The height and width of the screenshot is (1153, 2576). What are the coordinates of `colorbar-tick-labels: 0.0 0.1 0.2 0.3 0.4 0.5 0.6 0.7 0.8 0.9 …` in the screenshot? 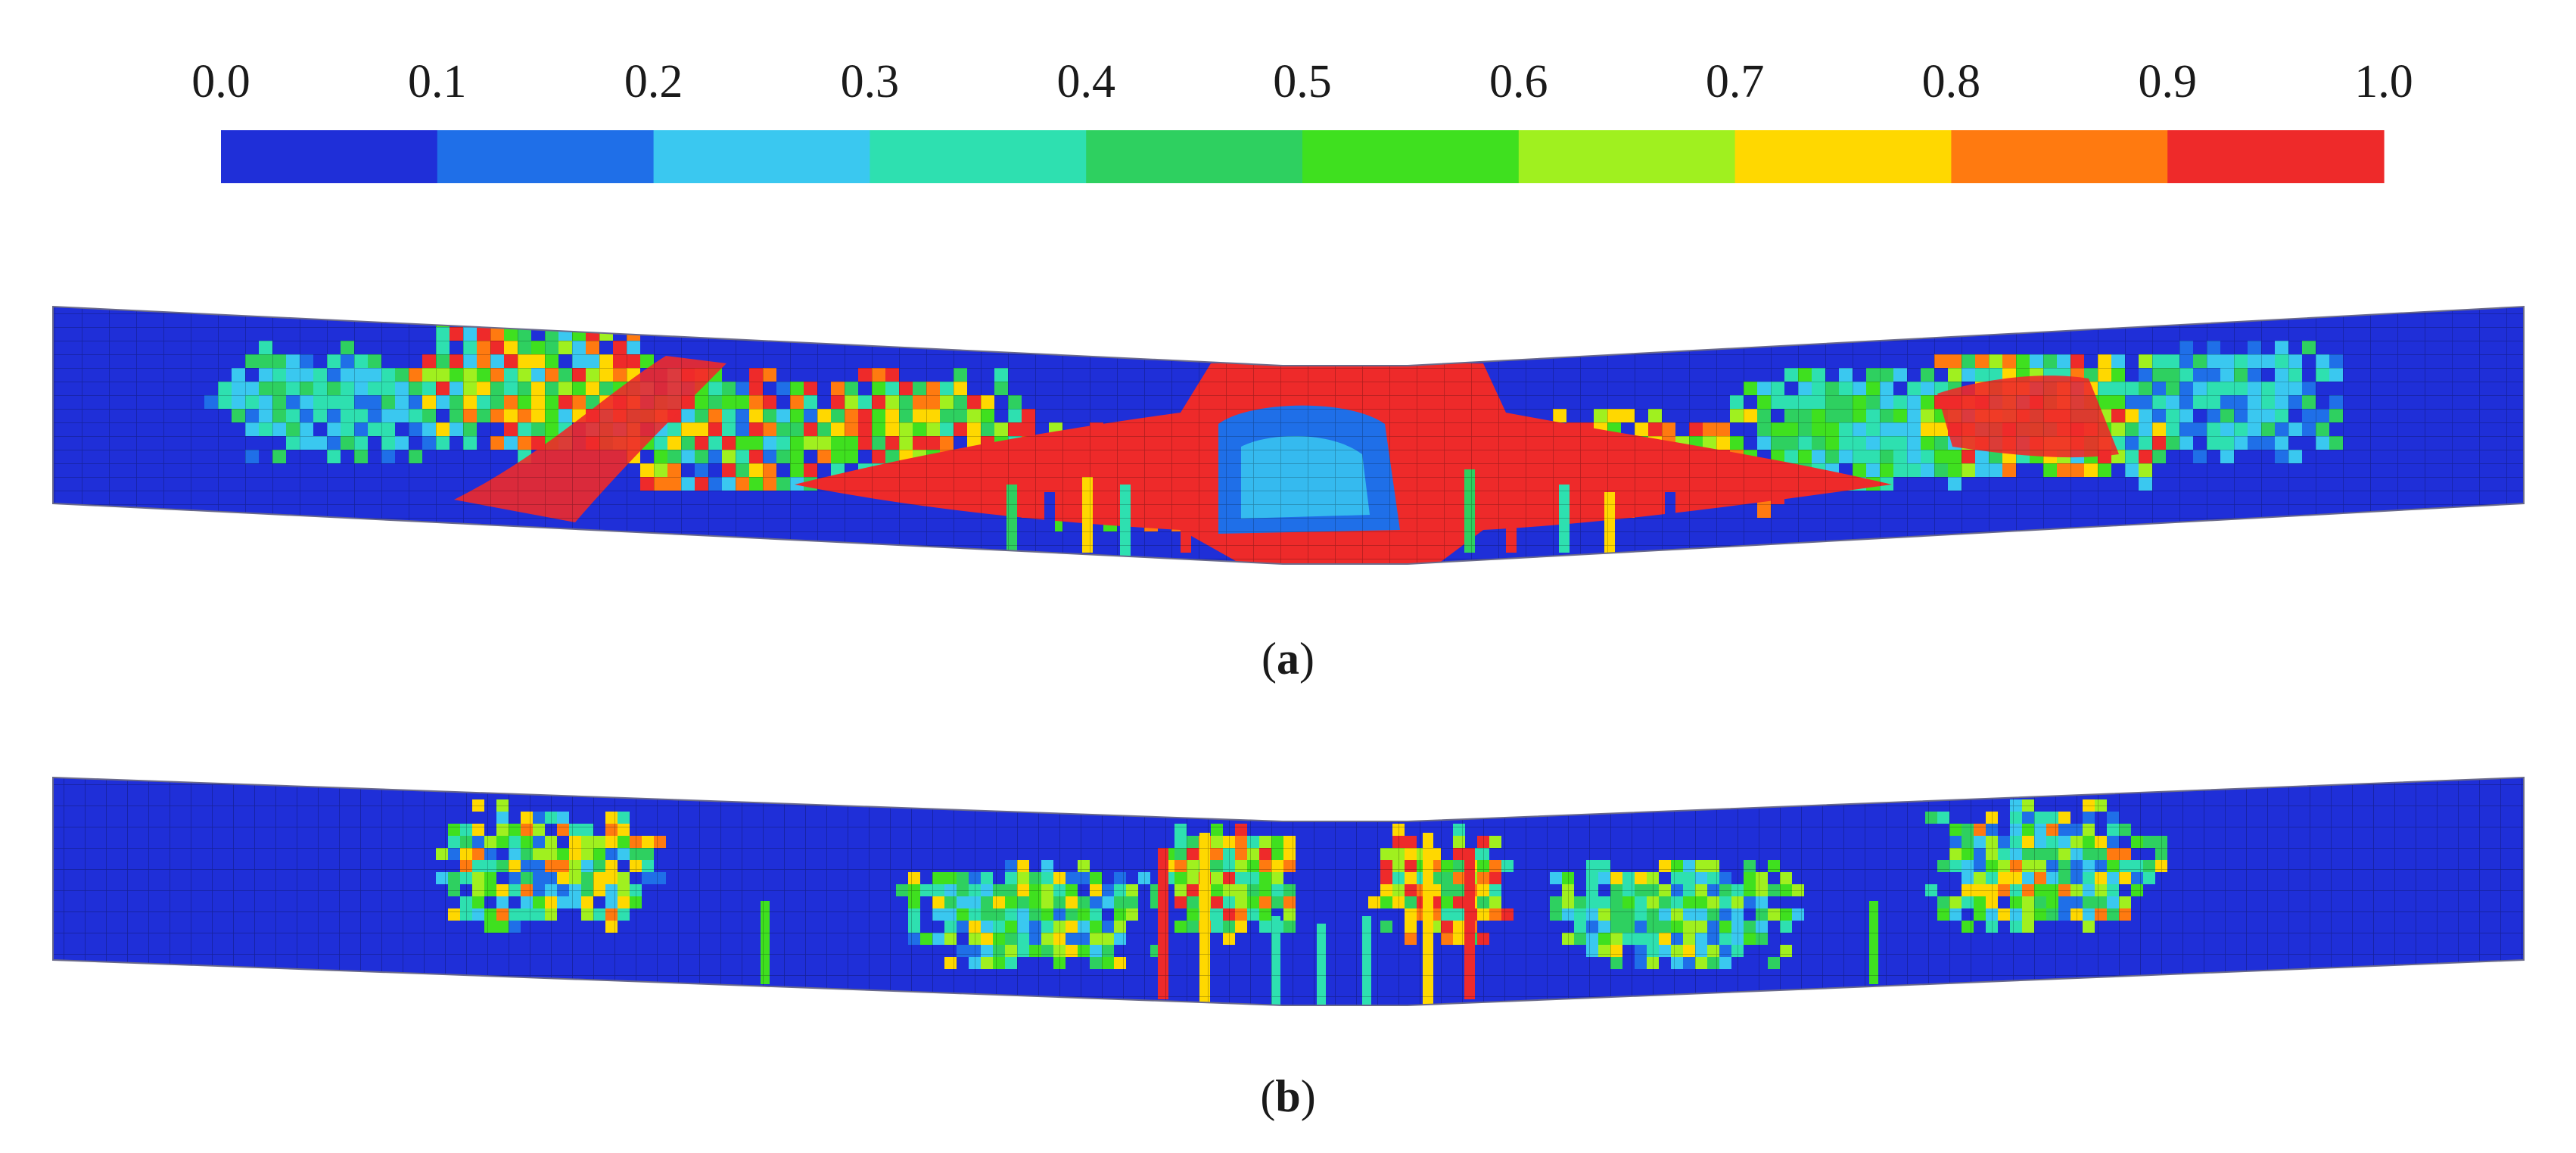 It's located at (1302, 82).